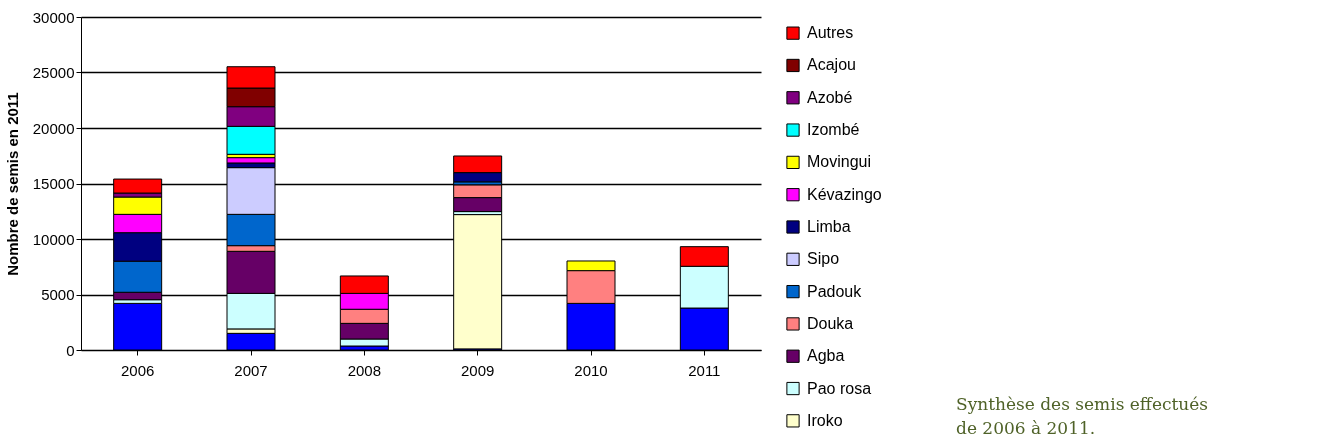  What do you see at coordinates (833, 130) in the screenshot?
I see `legend-label: Izombé` at bounding box center [833, 130].